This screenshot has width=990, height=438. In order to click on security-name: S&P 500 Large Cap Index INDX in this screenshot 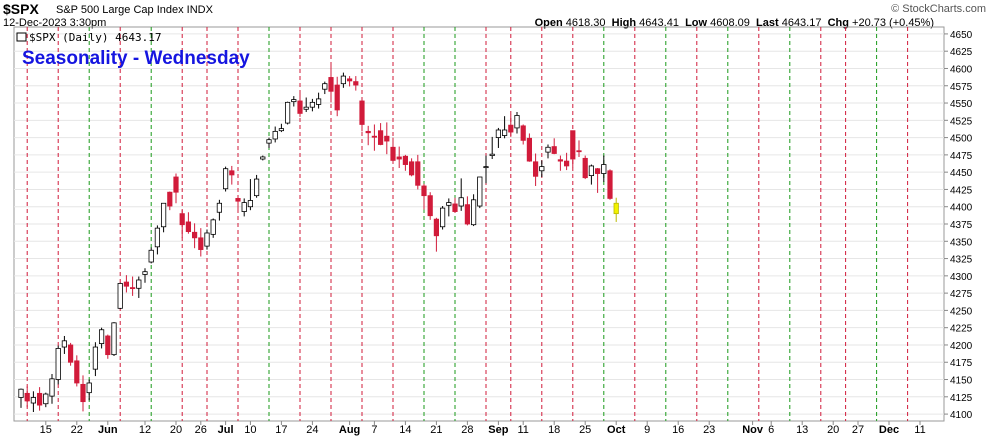, I will do `click(134, 10)`.